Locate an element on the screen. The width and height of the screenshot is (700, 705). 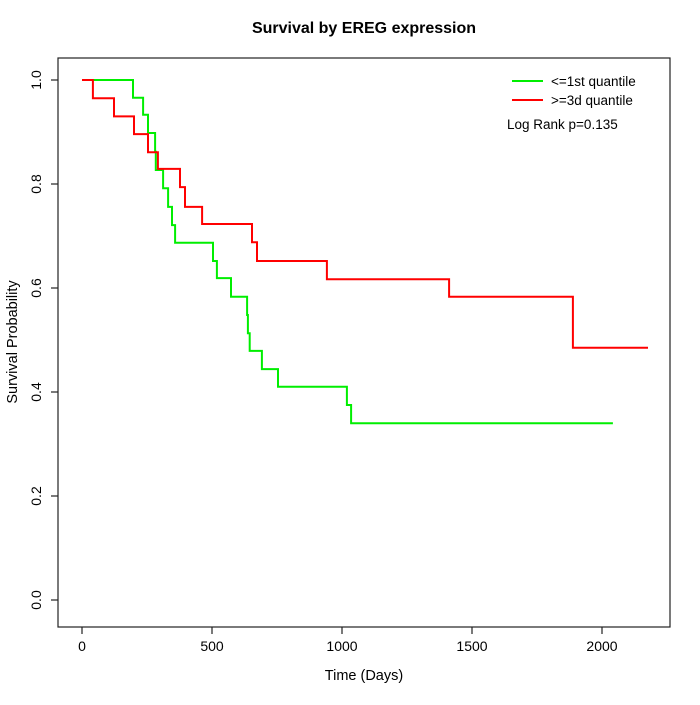
legend-label-third-quantile: >=3d quantile is located at coordinates (592, 100).